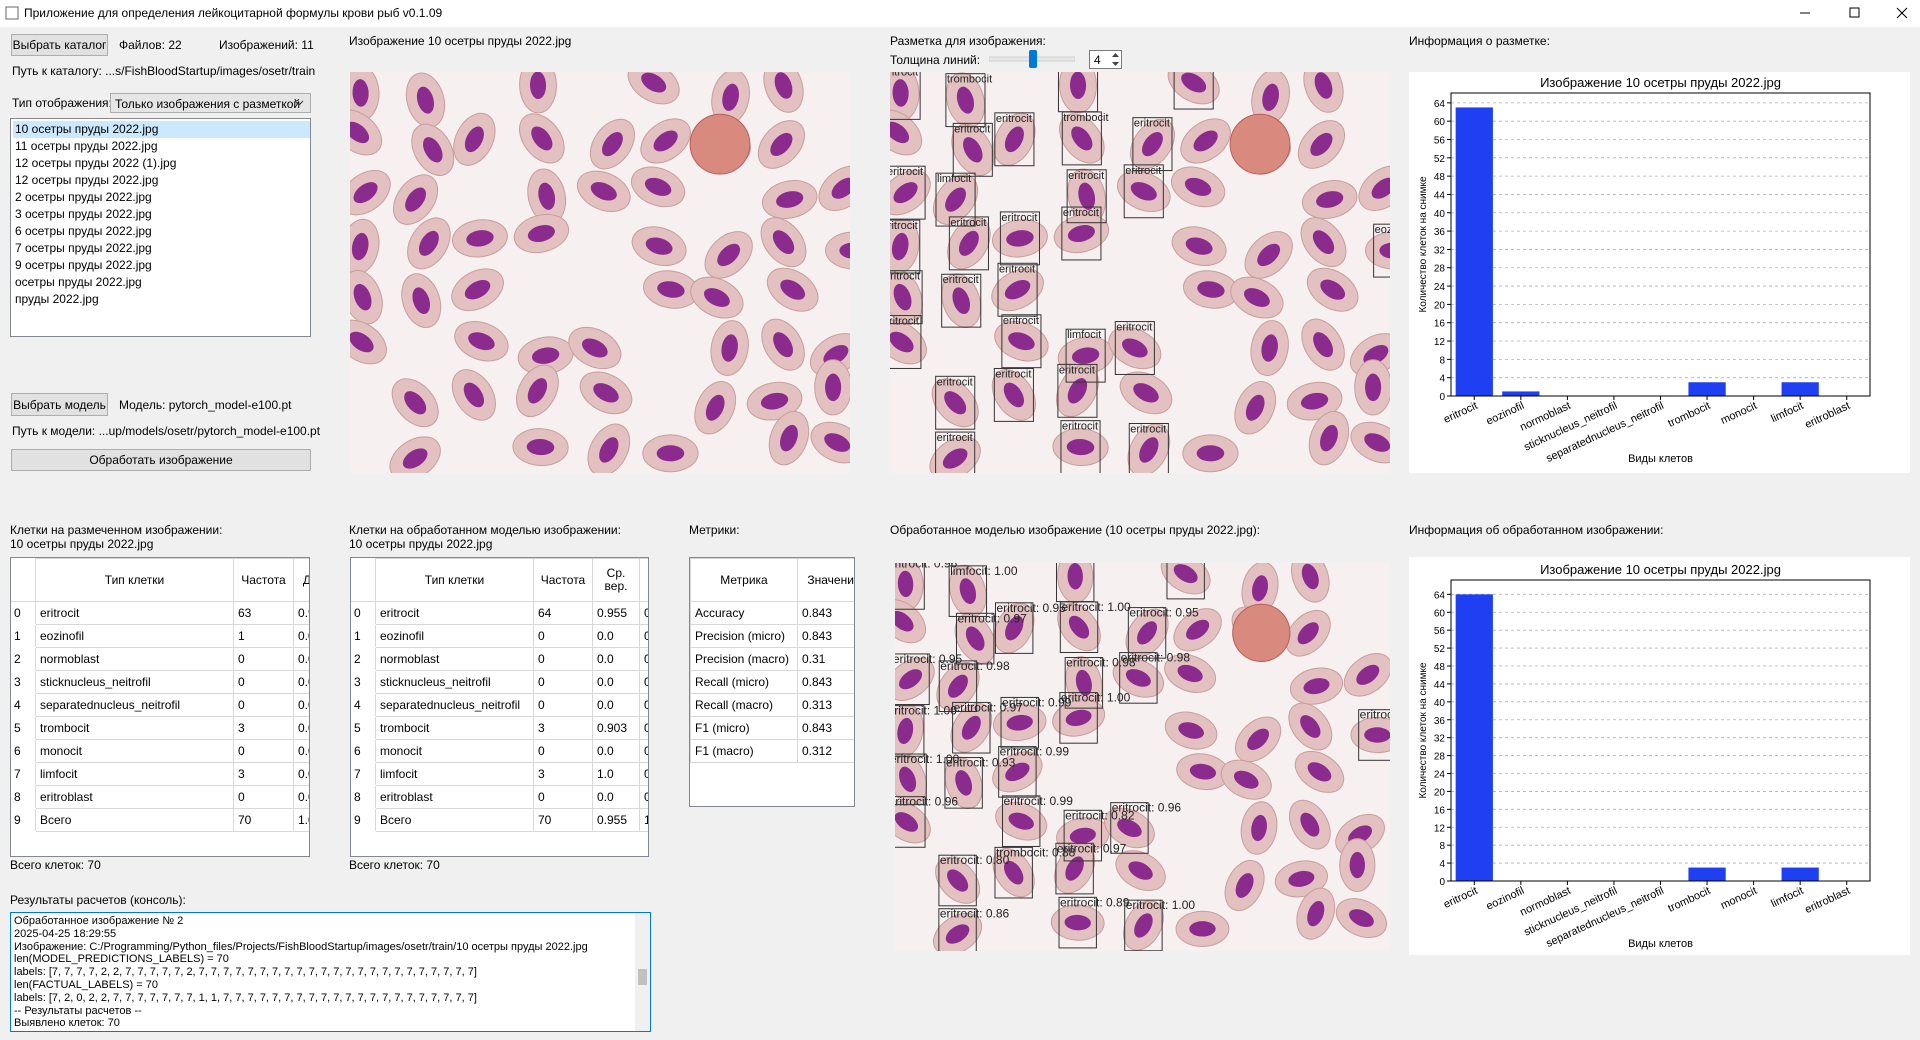 The image size is (1920, 1040). What do you see at coordinates (23, 774) in the screenshot?
I see `row-index: 7` at bounding box center [23, 774].